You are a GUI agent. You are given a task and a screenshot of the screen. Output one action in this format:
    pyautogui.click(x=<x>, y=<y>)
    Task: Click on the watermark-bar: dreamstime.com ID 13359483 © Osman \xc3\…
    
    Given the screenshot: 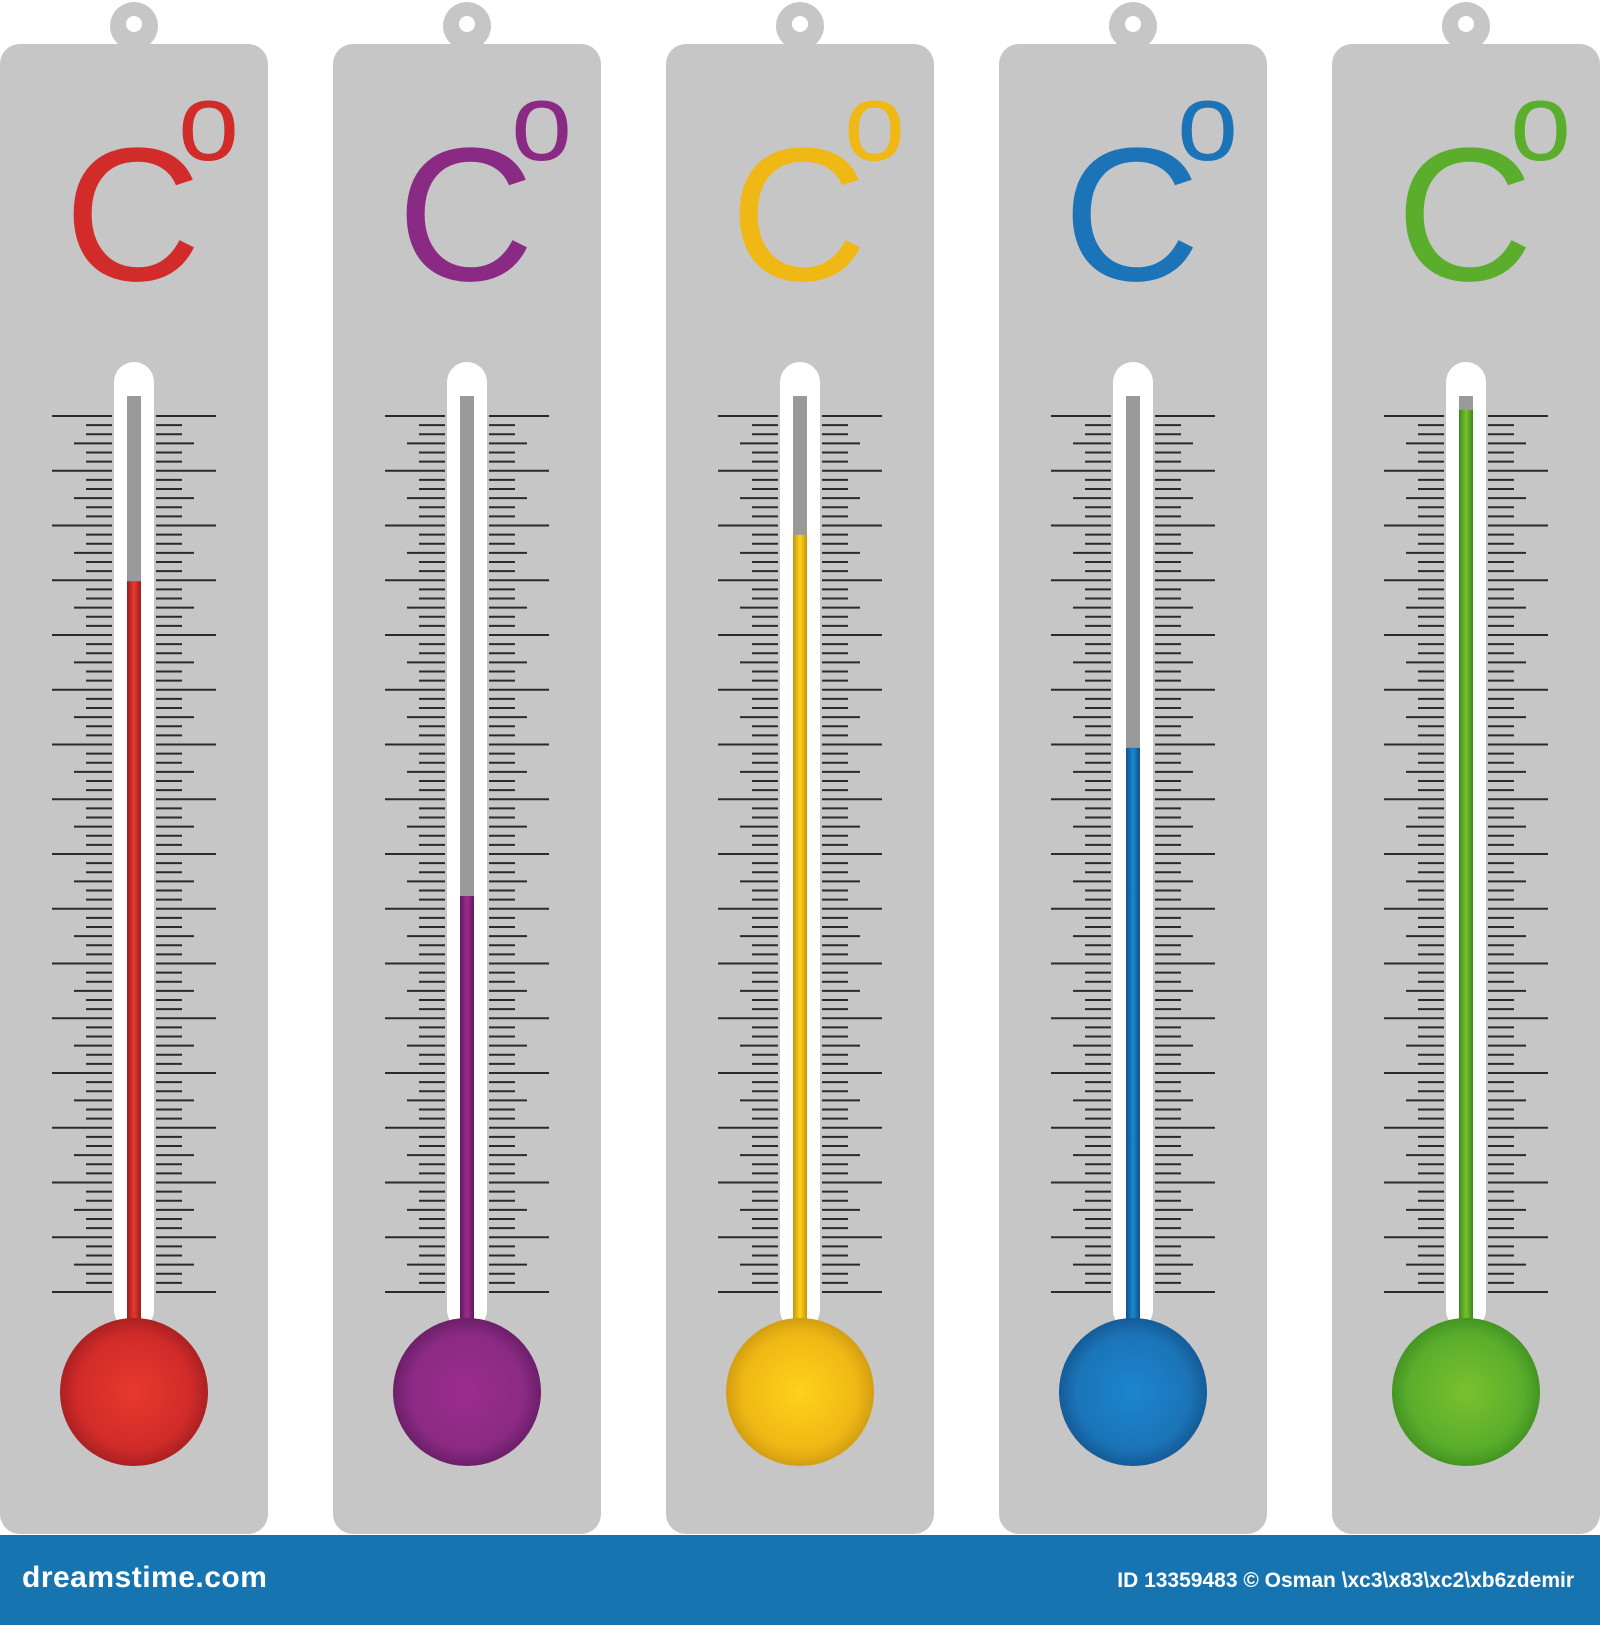 What is the action you would take?
    pyautogui.click(x=800, y=1580)
    